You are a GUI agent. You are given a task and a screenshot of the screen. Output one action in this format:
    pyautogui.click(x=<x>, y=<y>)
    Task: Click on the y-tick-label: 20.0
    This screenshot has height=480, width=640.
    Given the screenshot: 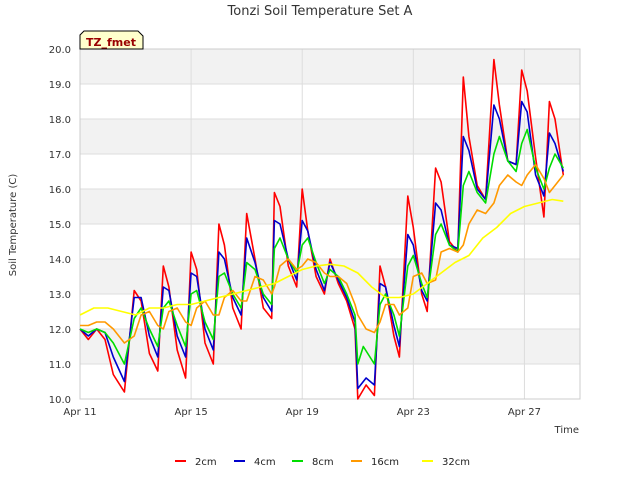 What is the action you would take?
    pyautogui.click(x=60, y=50)
    